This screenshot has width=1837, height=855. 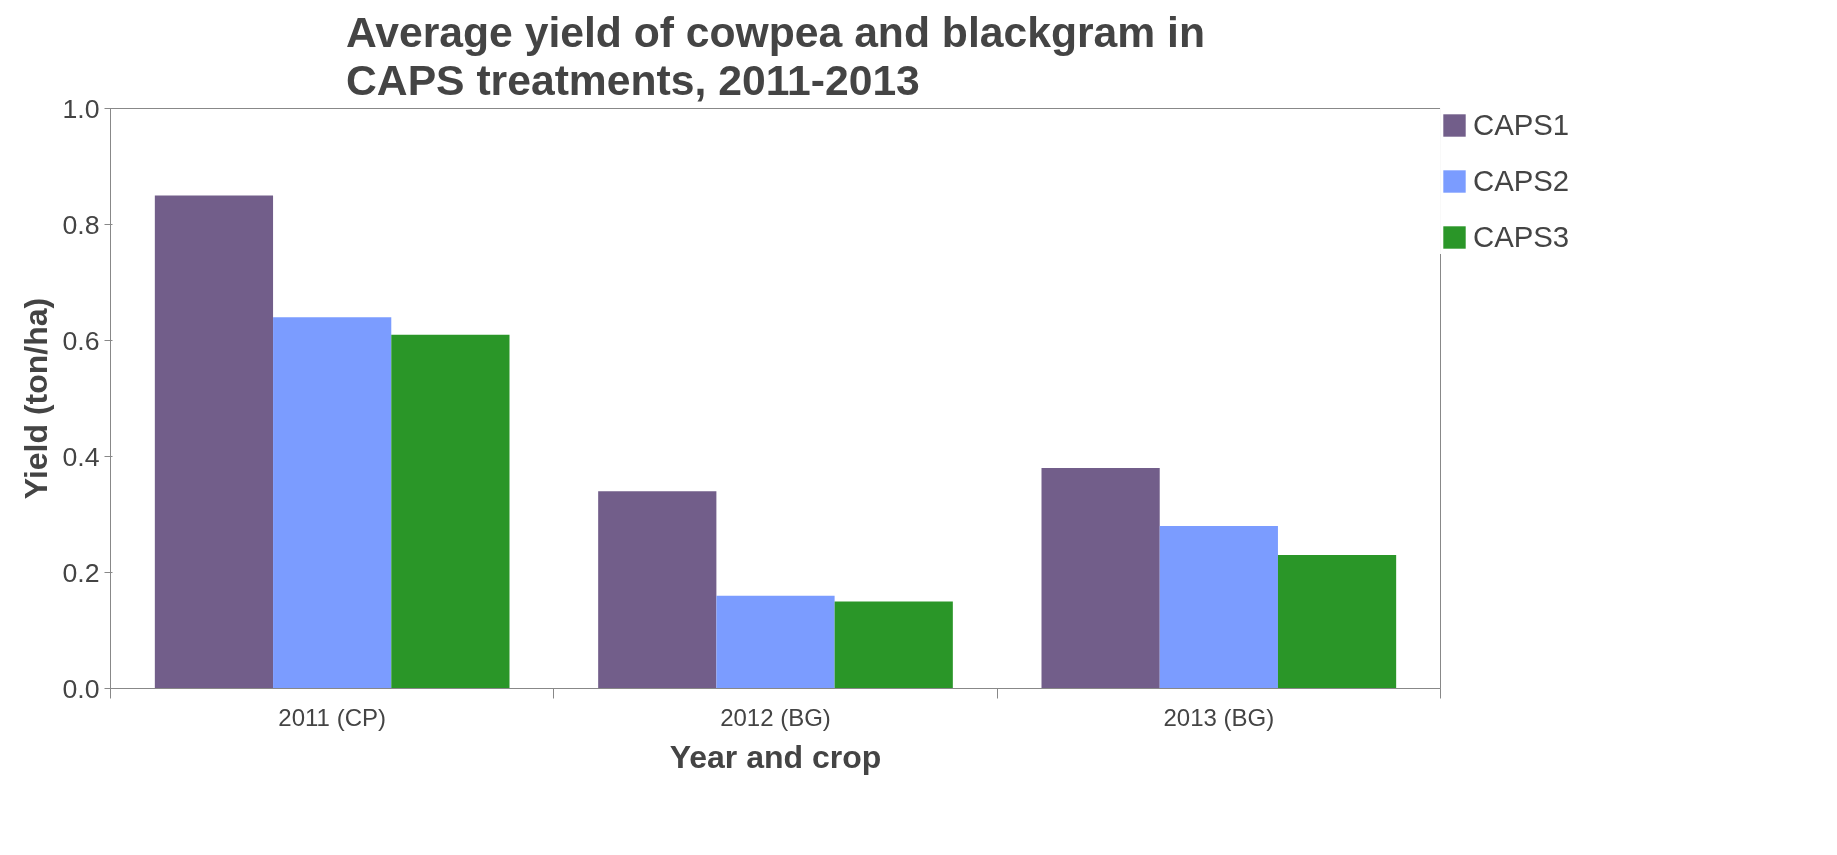 What do you see at coordinates (1219, 717) in the screenshot?
I see `x-tick-label: 2013 (BG)` at bounding box center [1219, 717].